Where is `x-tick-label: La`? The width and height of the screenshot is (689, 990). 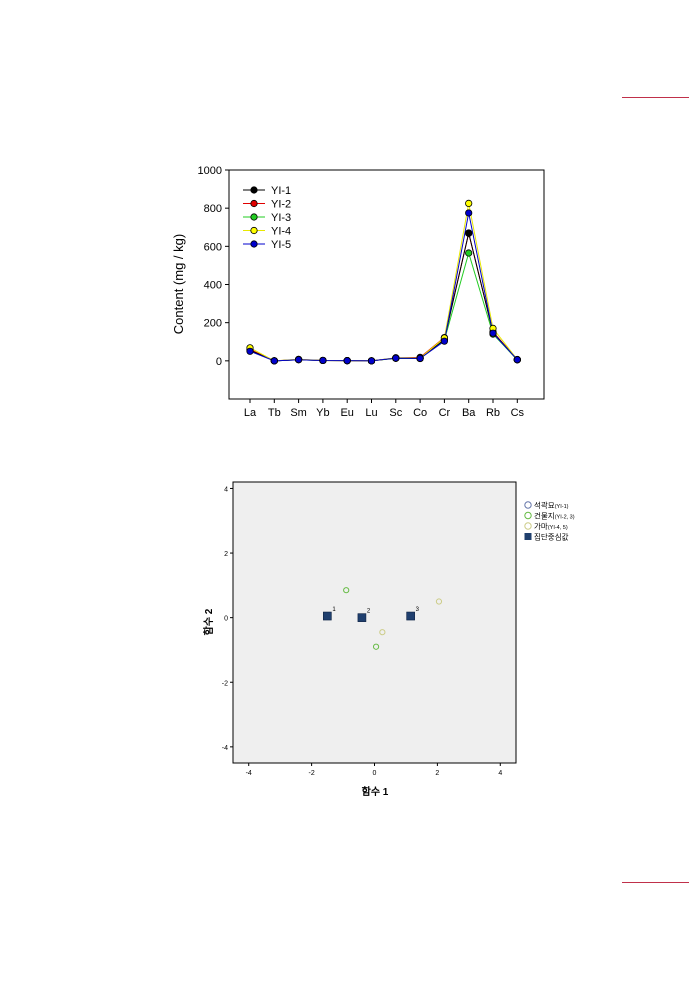
x-tick-label: La is located at coordinates (250, 413).